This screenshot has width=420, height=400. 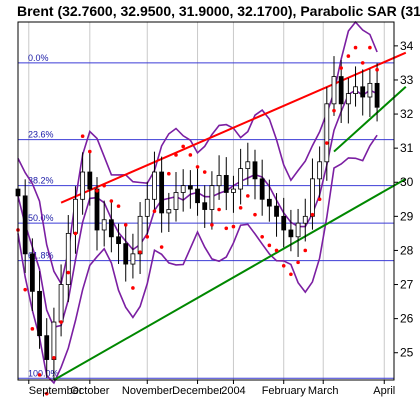 I want to click on y-tick-label: 34, so click(x=407, y=46).